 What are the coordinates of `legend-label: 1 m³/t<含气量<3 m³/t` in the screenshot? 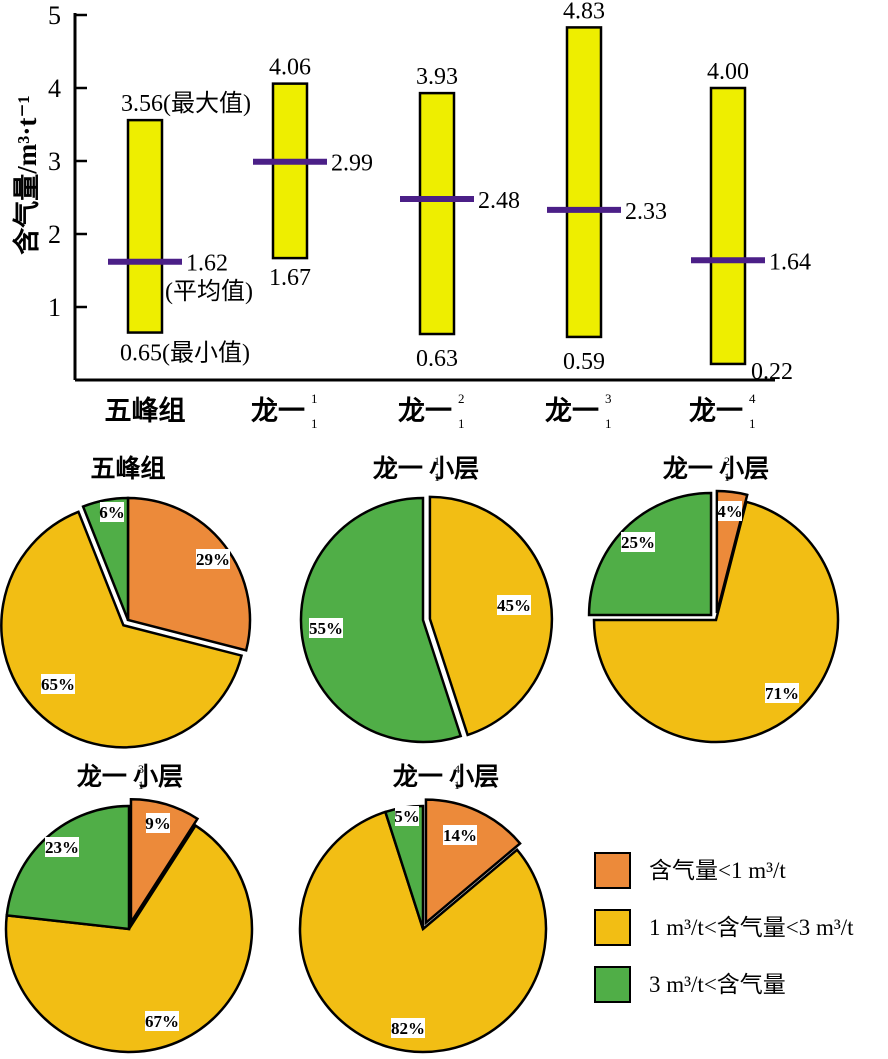 It's located at (751, 927).